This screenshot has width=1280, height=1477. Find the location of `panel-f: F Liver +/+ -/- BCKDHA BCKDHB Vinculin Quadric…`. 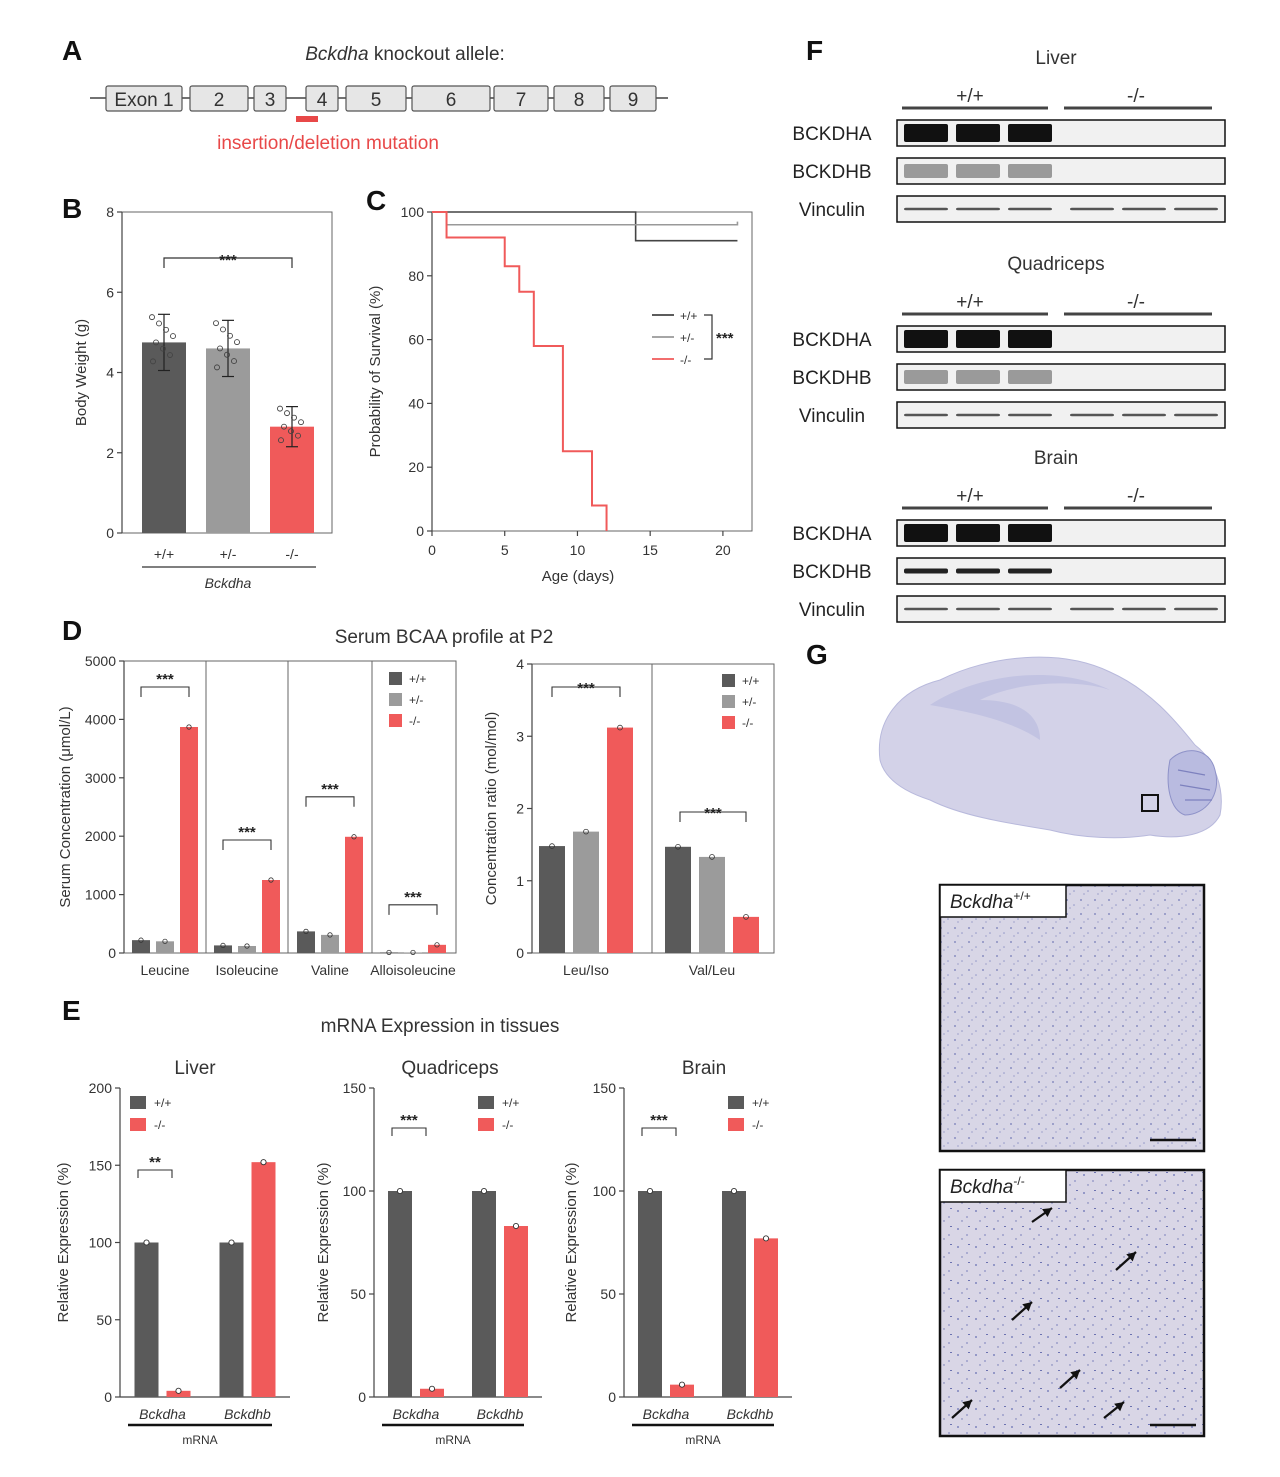

panel-f: F Liver +/+ -/- BCKDHA BCKDHB Vinculin Quadric… is located at coordinates (1009, 329).